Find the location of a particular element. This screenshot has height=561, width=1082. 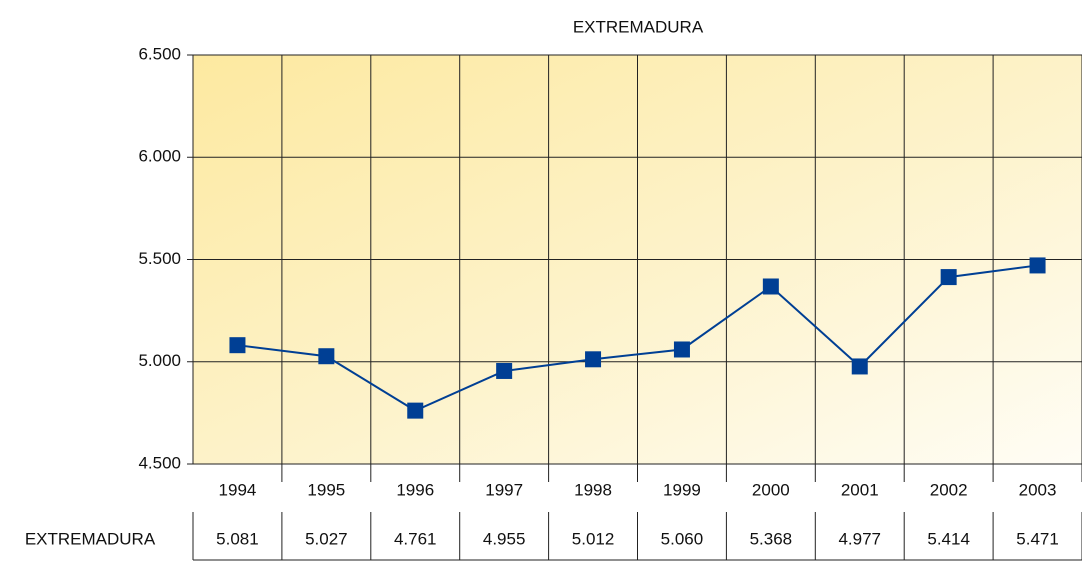

y-tick-label: 4.500 is located at coordinates (159, 462).